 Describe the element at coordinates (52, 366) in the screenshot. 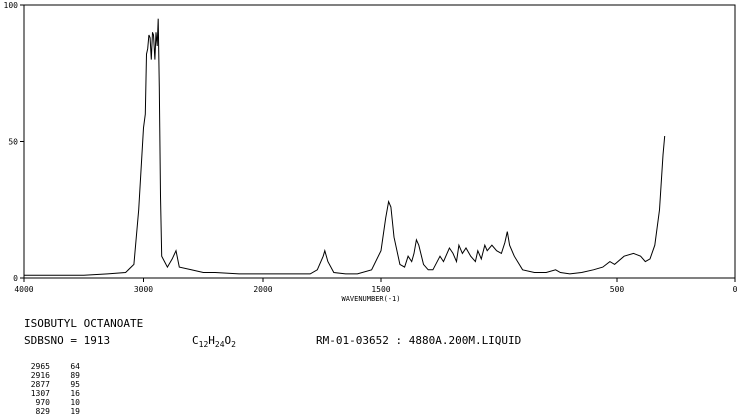

I see `peak-row: 2965 64` at that location.